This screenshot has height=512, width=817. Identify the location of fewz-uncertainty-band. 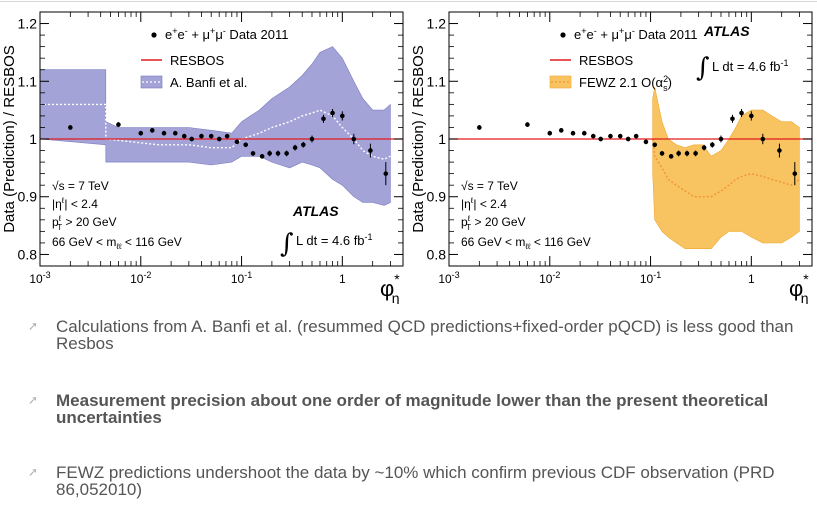
(726, 167).